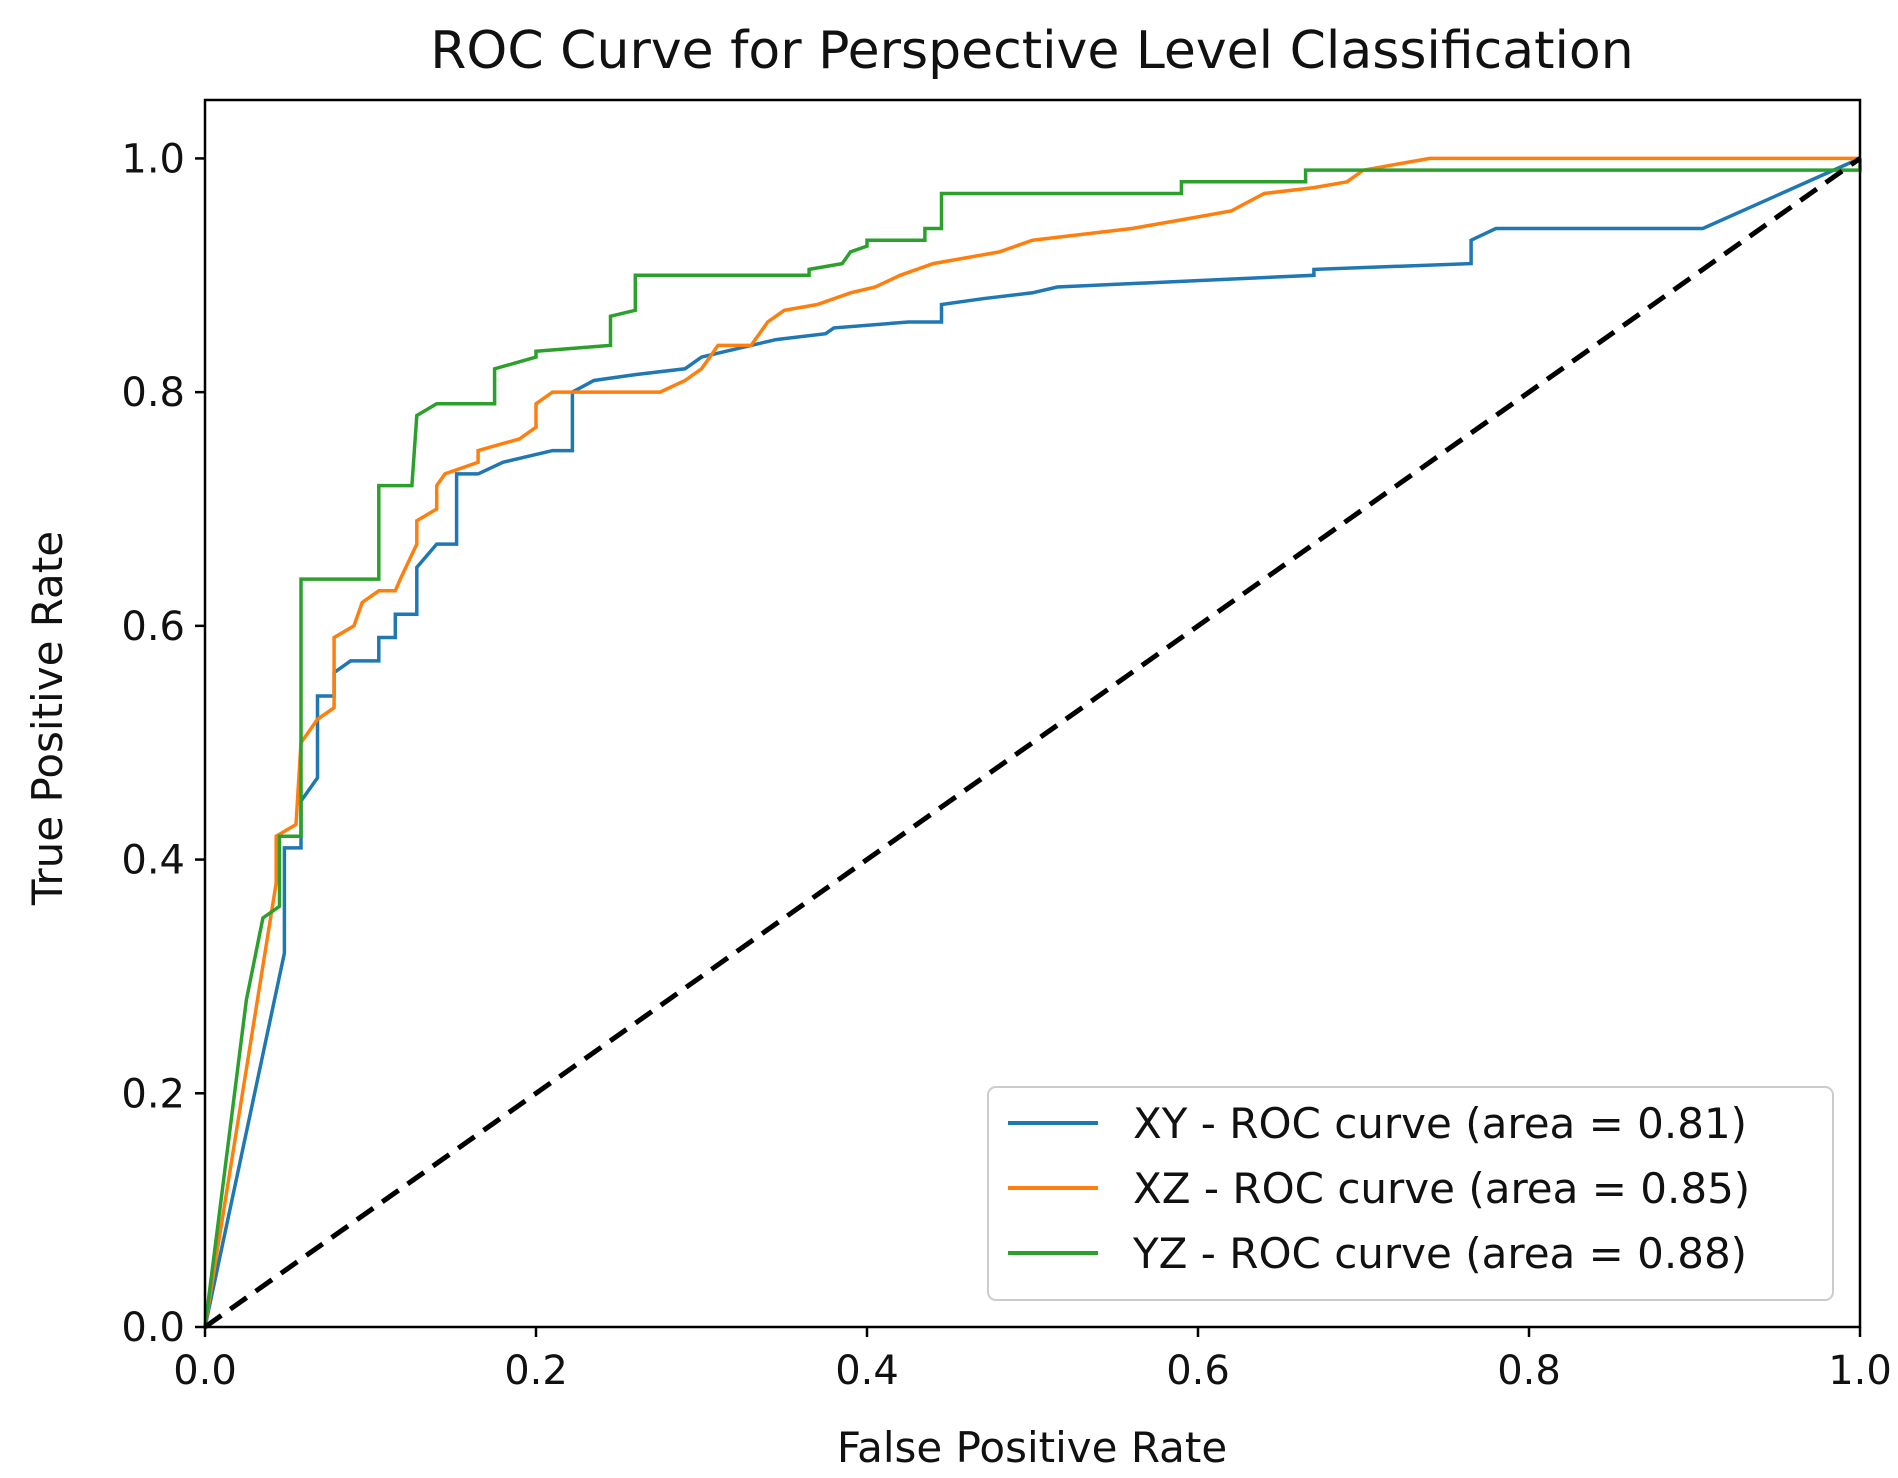 The width and height of the screenshot is (1898, 1478). I want to click on y-tick-label: 0.2, so click(153, 1094).